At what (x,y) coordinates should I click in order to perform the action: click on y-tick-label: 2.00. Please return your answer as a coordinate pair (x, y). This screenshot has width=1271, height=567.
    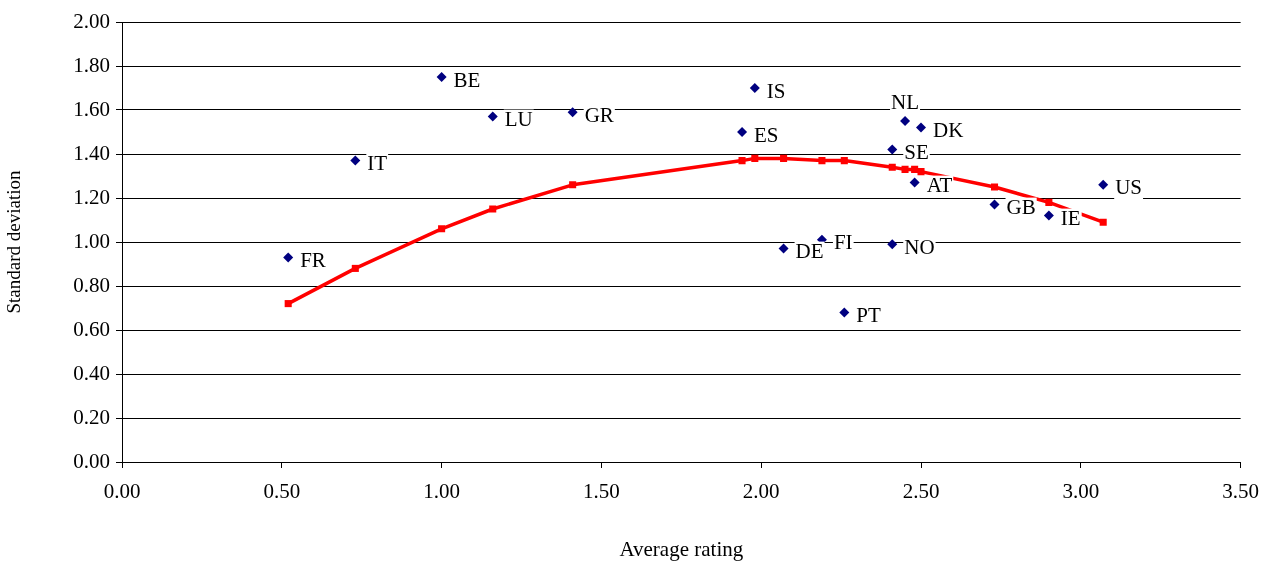
    Looking at the image, I should click on (91, 20).